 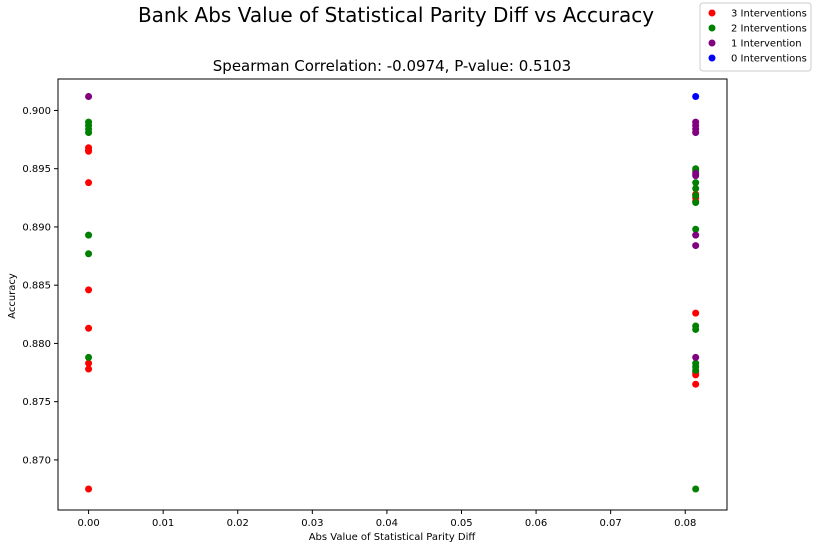 What do you see at coordinates (36, 227) in the screenshot?
I see `y-tick-label: 0.890` at bounding box center [36, 227].